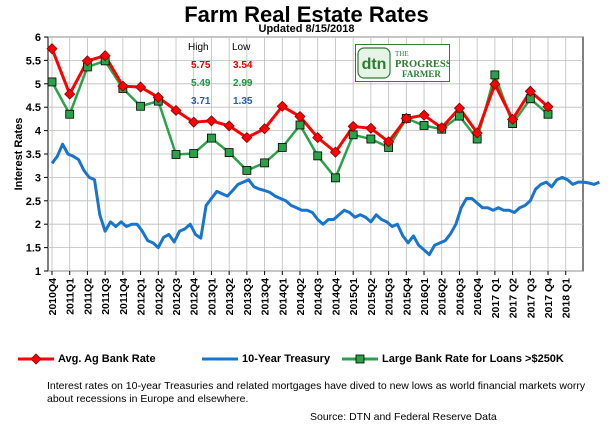 The width and height of the screenshot is (613, 434). Describe the element at coordinates (422, 64) in the screenshot. I see `logo-line2: PROGRESSIVE` at that location.